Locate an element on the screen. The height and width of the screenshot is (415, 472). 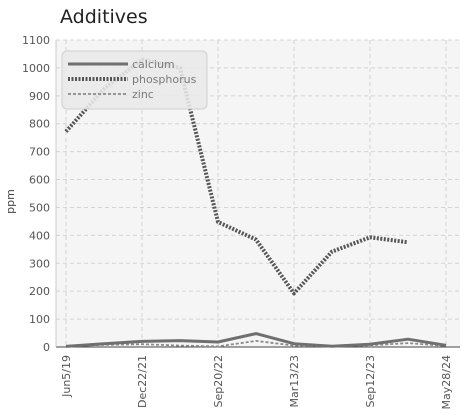
y-tick-label: 400 is located at coordinates (39, 235).